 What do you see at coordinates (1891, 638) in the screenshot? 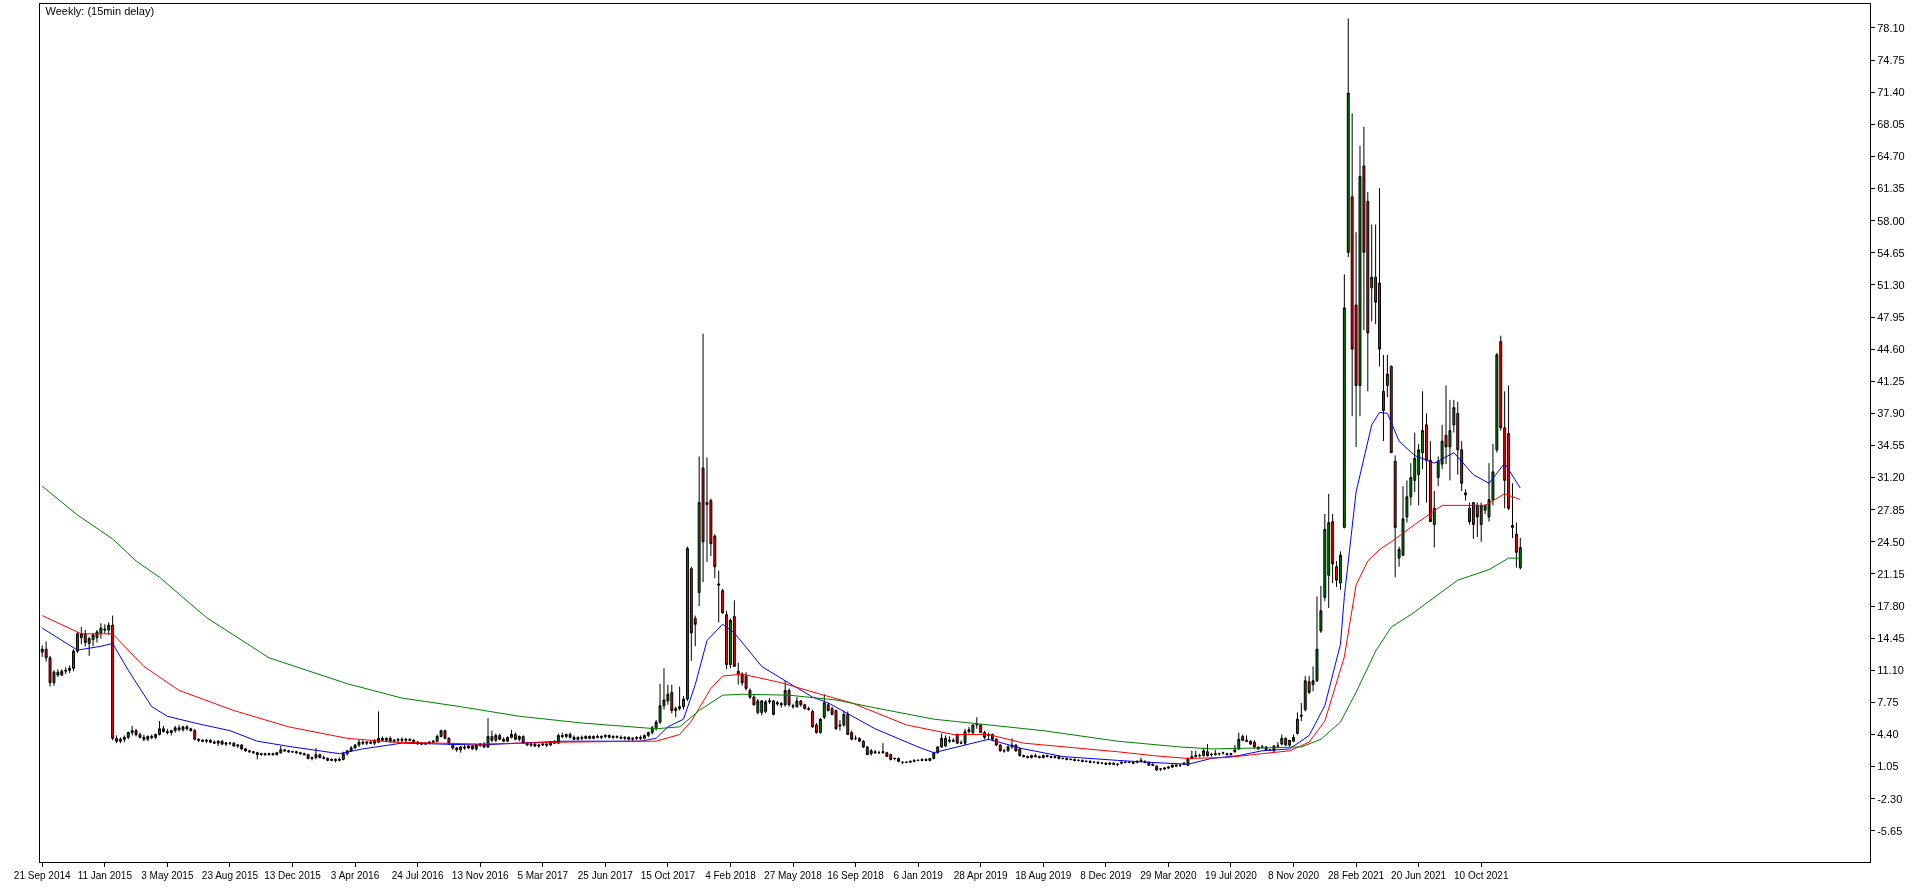
I see `y-tick-label: 14.45` at bounding box center [1891, 638].